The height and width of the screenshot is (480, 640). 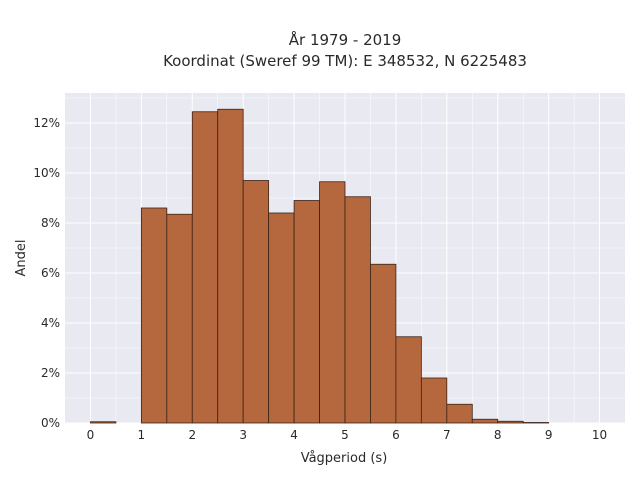 I want to click on y-tick-label: 6%, so click(x=50, y=273).